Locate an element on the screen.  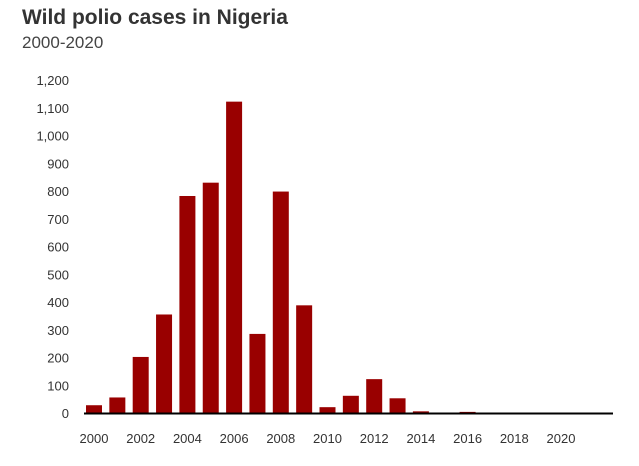
bar-2002 is located at coordinates (140, 384).